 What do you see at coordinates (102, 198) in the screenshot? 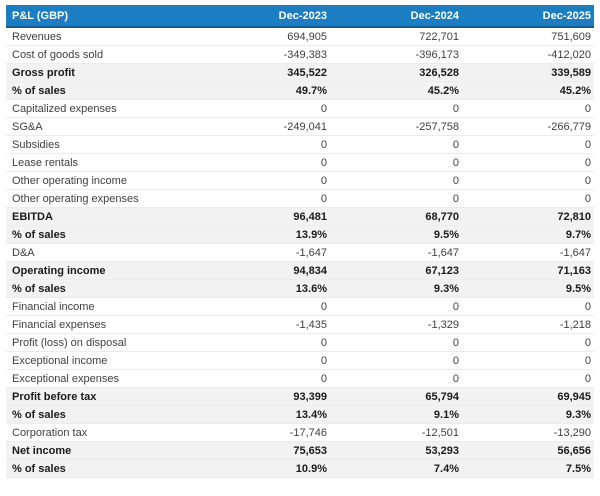
I see `row-label: Other operating expenses` at bounding box center [102, 198].